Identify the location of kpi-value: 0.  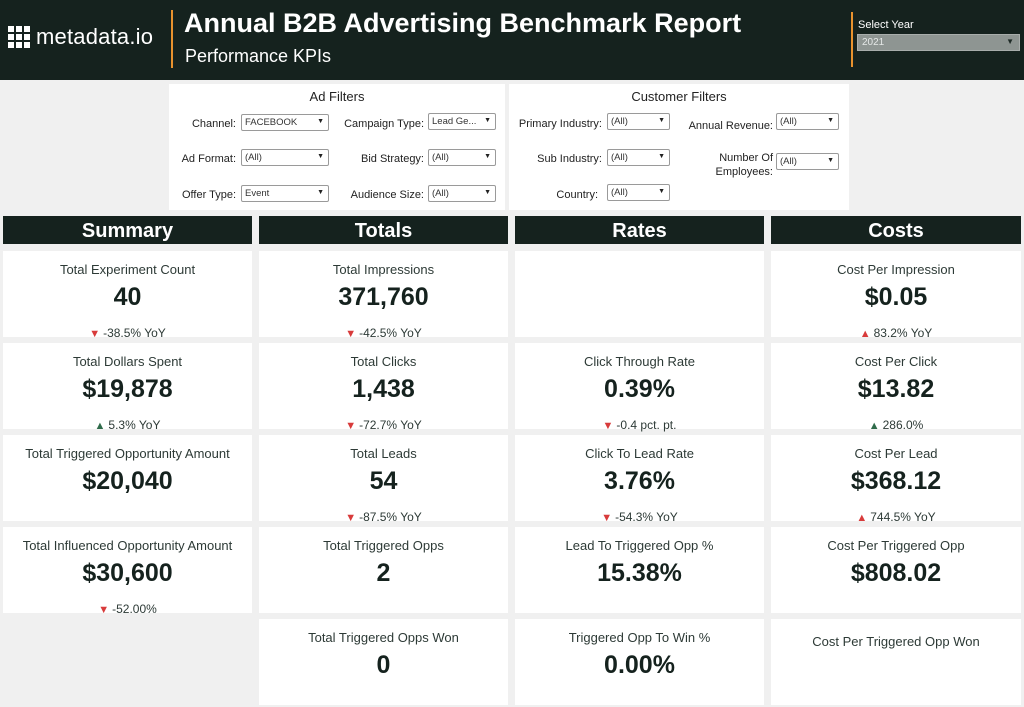
(383, 665).